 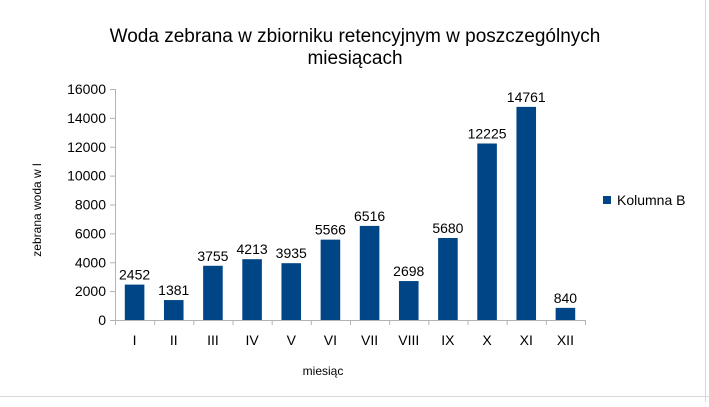 What do you see at coordinates (487, 340) in the screenshot?
I see `x-tick-label: X` at bounding box center [487, 340].